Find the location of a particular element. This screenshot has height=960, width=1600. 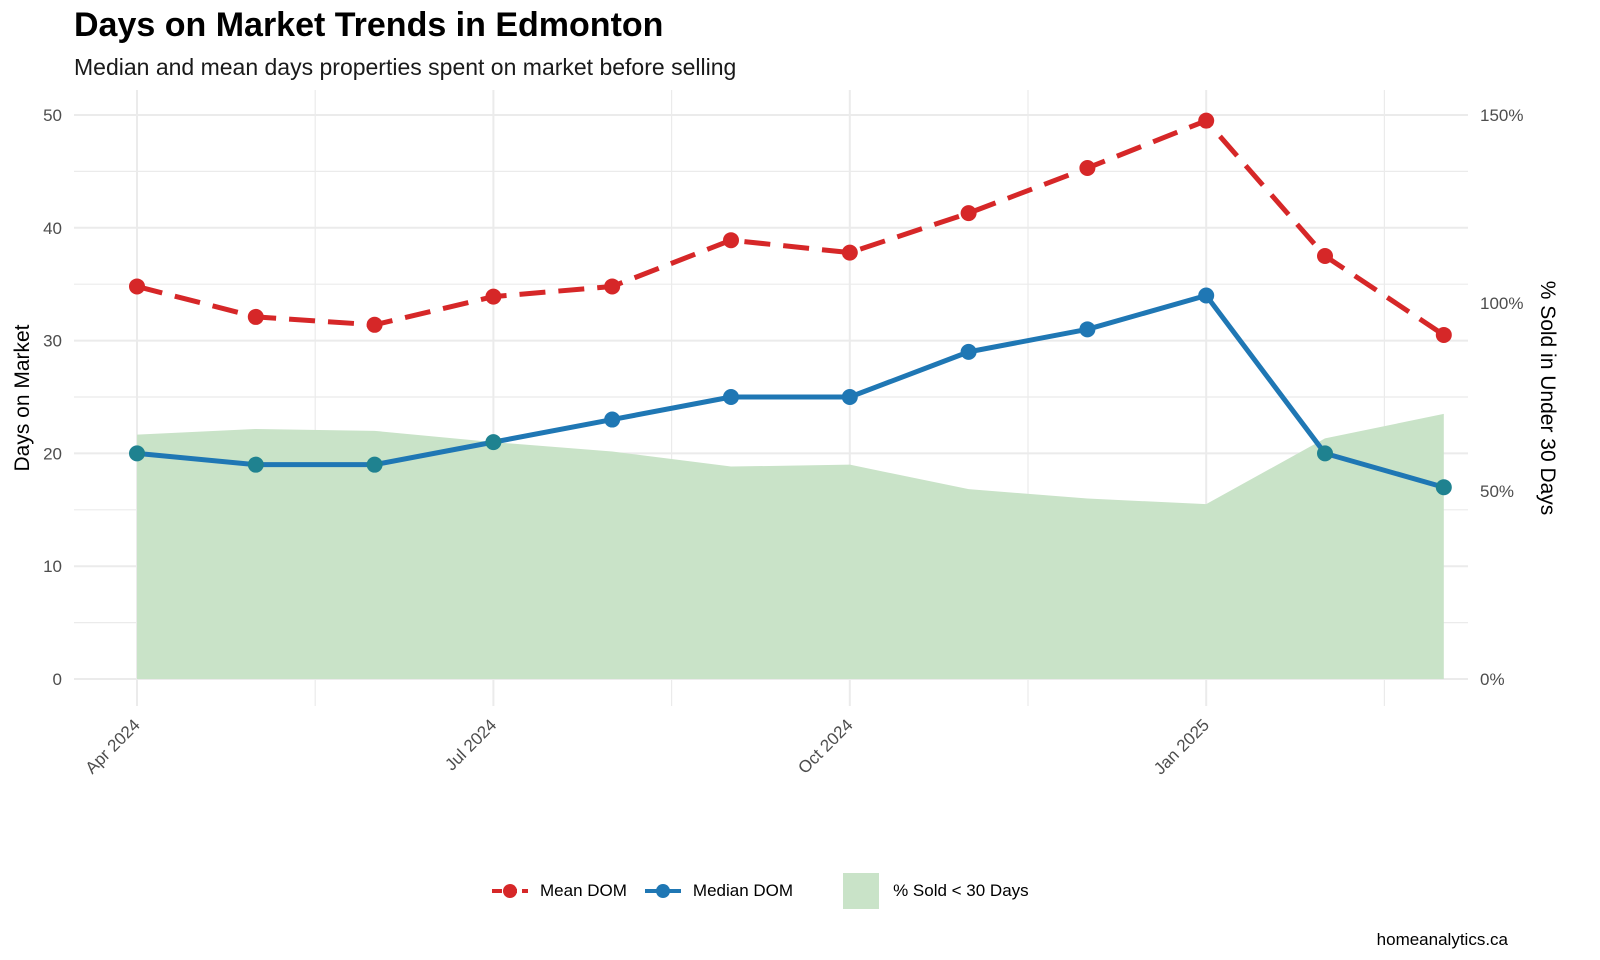

y-axis-title: Days on Market is located at coordinates (22, 397).